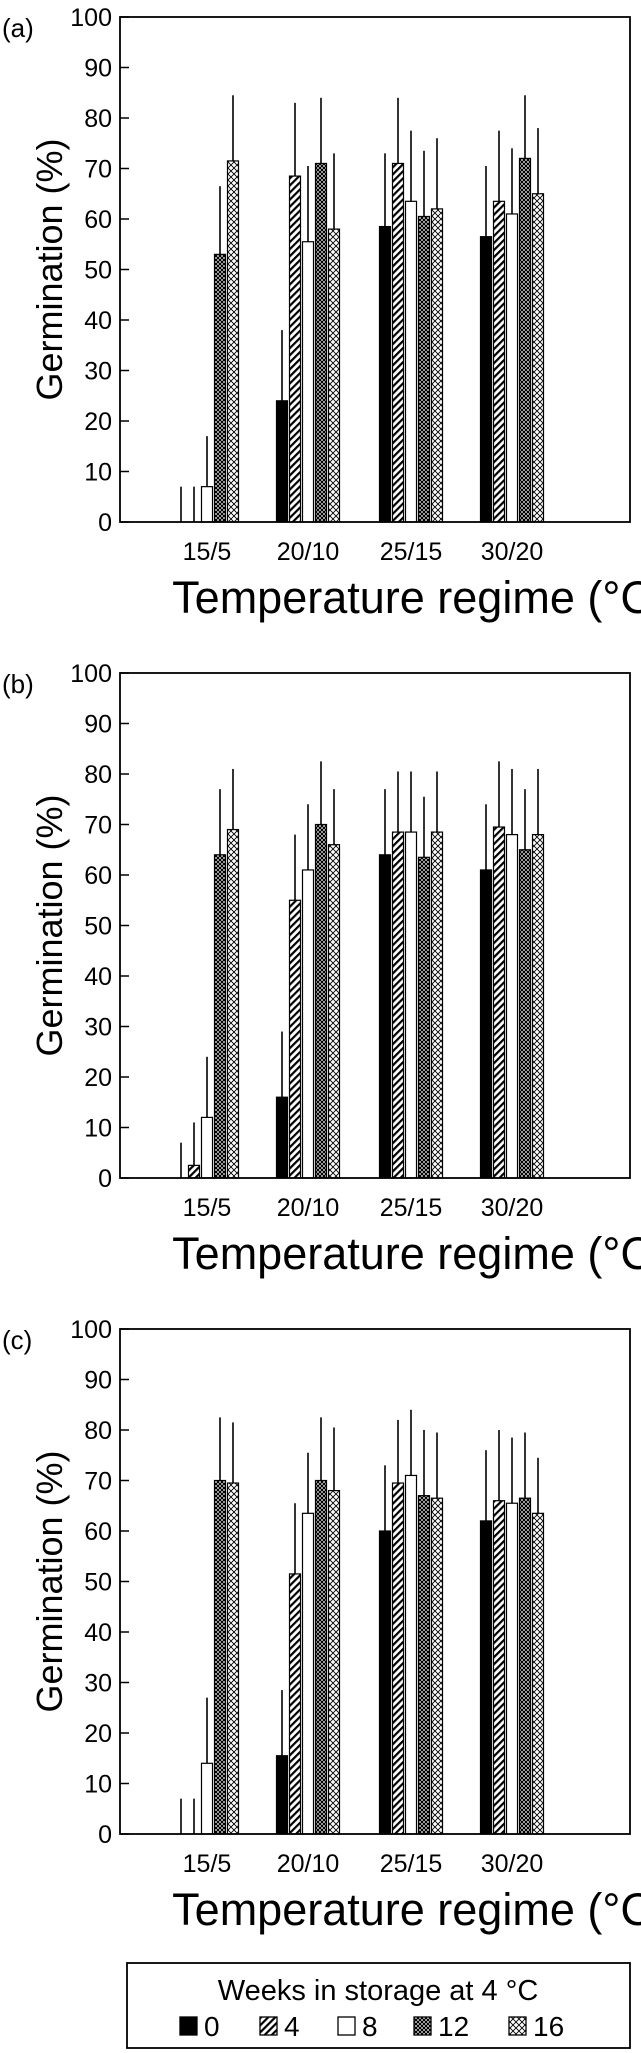 Image resolution: width=641 pixels, height=2053 pixels. Describe the element at coordinates (292, 2026) in the screenshot. I see `legend-entry-label: 4` at that location.